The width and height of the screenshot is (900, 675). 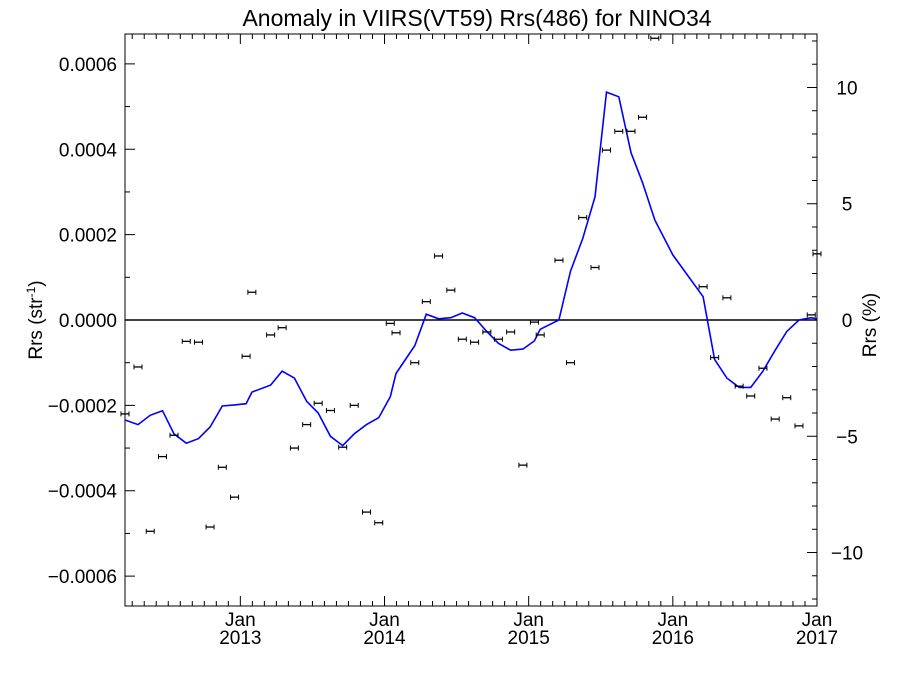 I want to click on y-right-tick-label: 5, so click(x=847, y=205).